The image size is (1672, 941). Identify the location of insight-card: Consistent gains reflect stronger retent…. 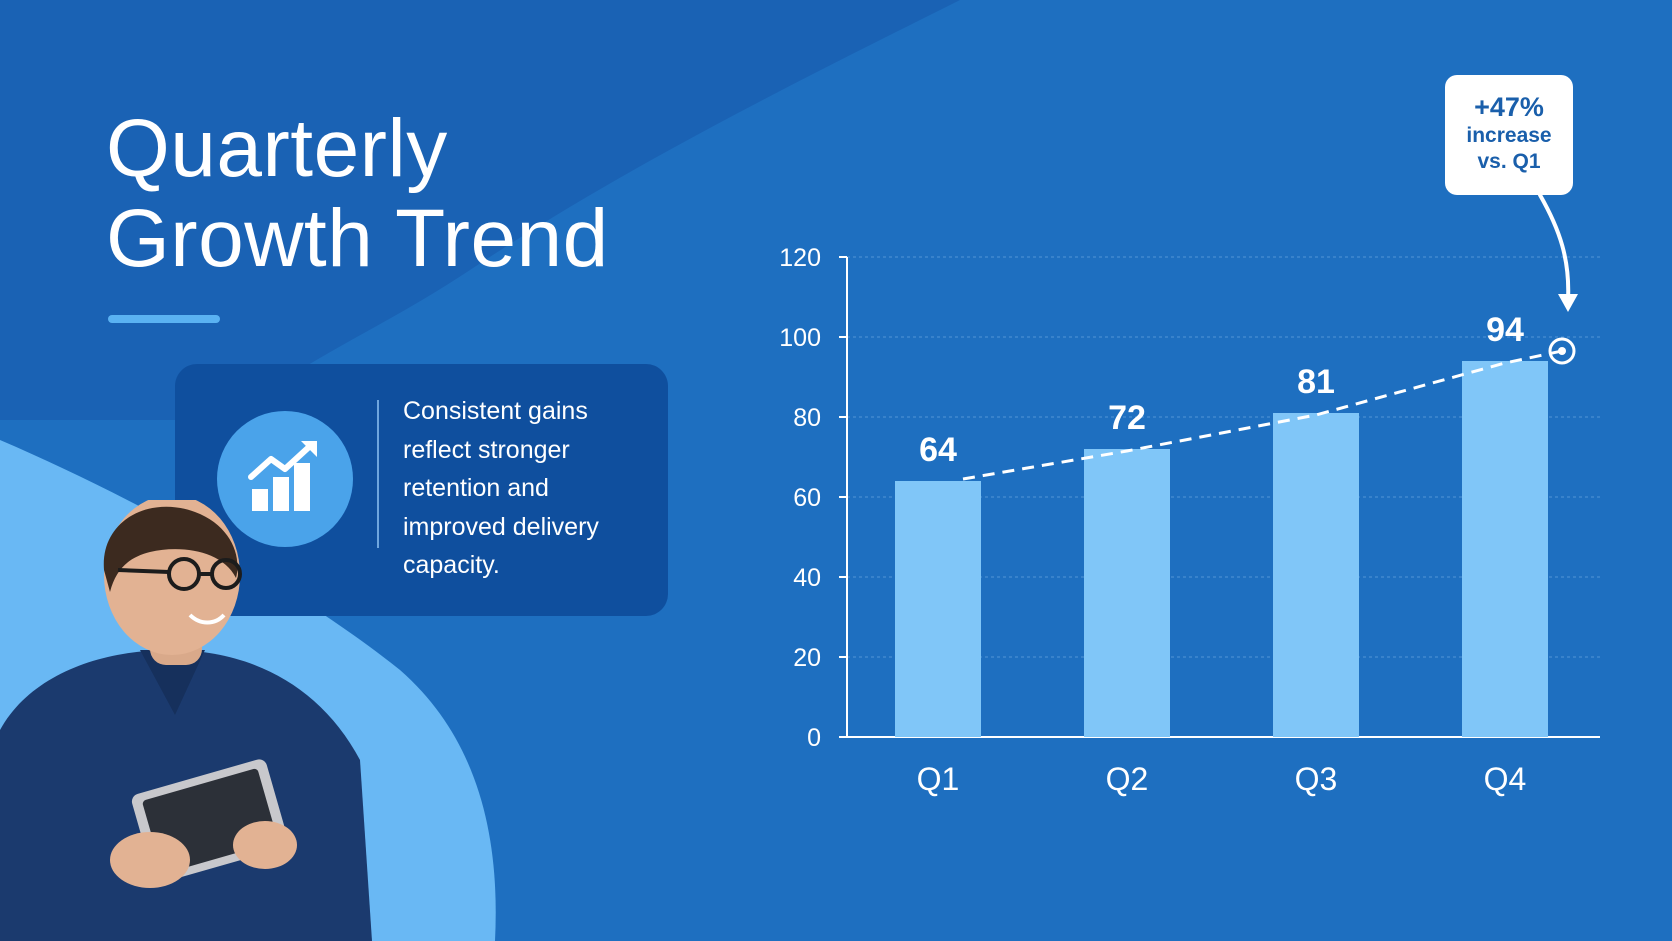
(421, 490).